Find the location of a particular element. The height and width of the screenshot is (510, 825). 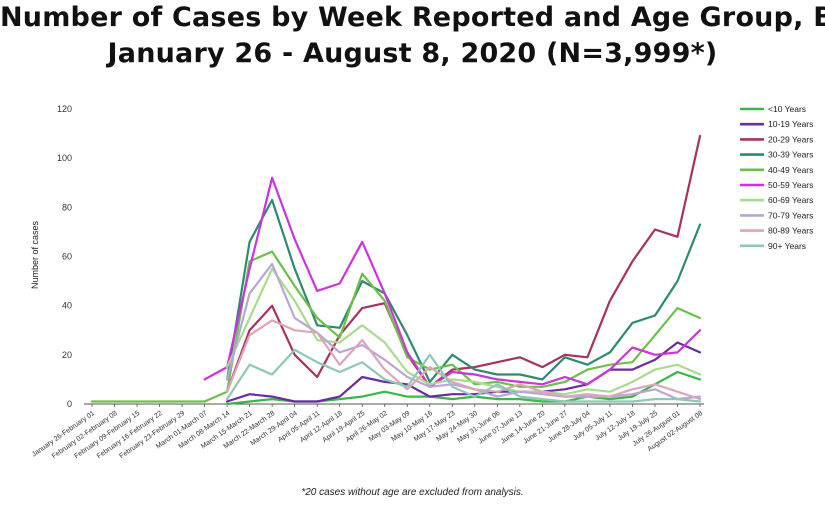

legend-label: 30-39 Years is located at coordinates (790, 155).